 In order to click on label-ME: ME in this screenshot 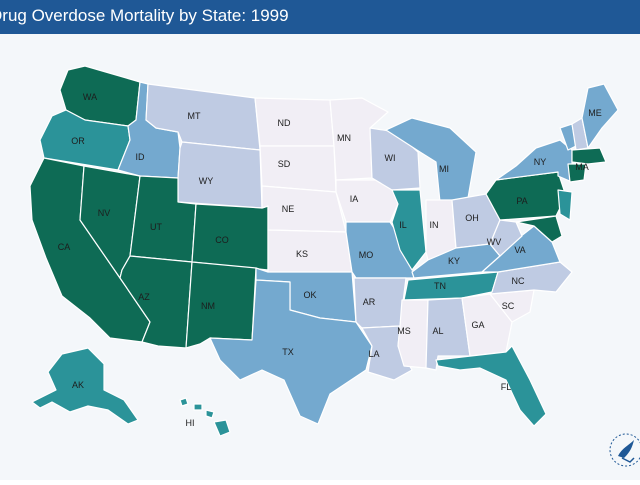, I will do `click(595, 113)`.